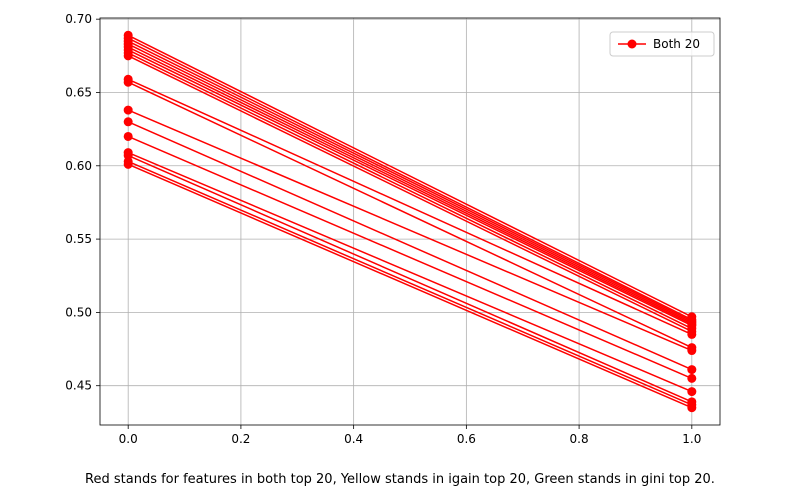  What do you see at coordinates (78, 166) in the screenshot?
I see `y-tick-label: 0.60` at bounding box center [78, 166].